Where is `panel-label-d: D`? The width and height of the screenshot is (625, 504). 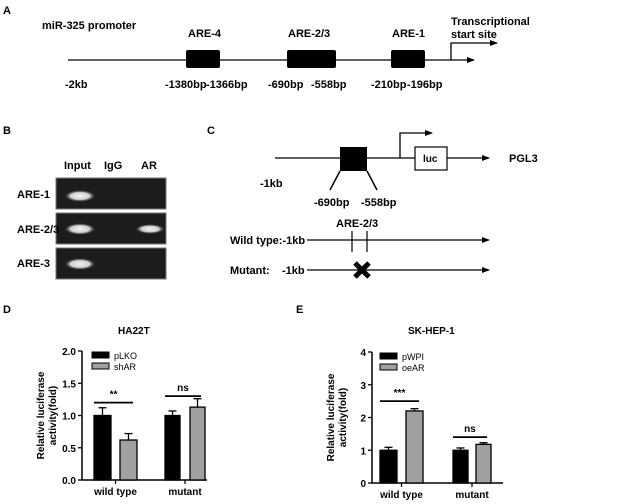
panel-label-d: D is located at coordinates (7, 310).